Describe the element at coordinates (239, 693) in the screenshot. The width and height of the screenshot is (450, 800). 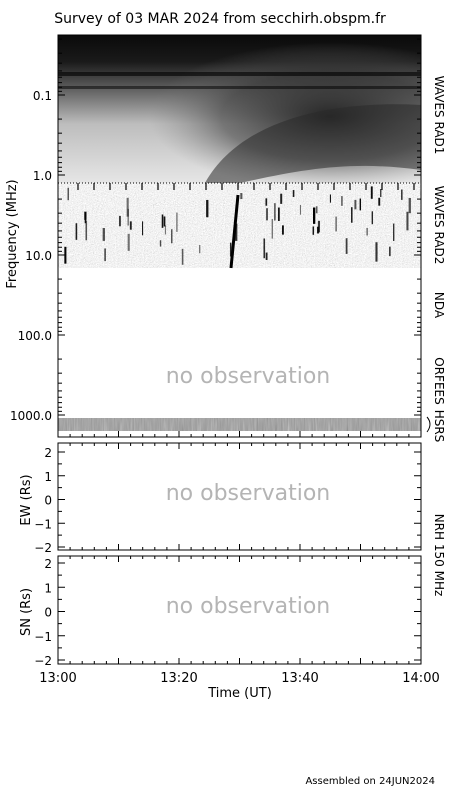
I see `time-axis-label: Time (UT)` at that location.